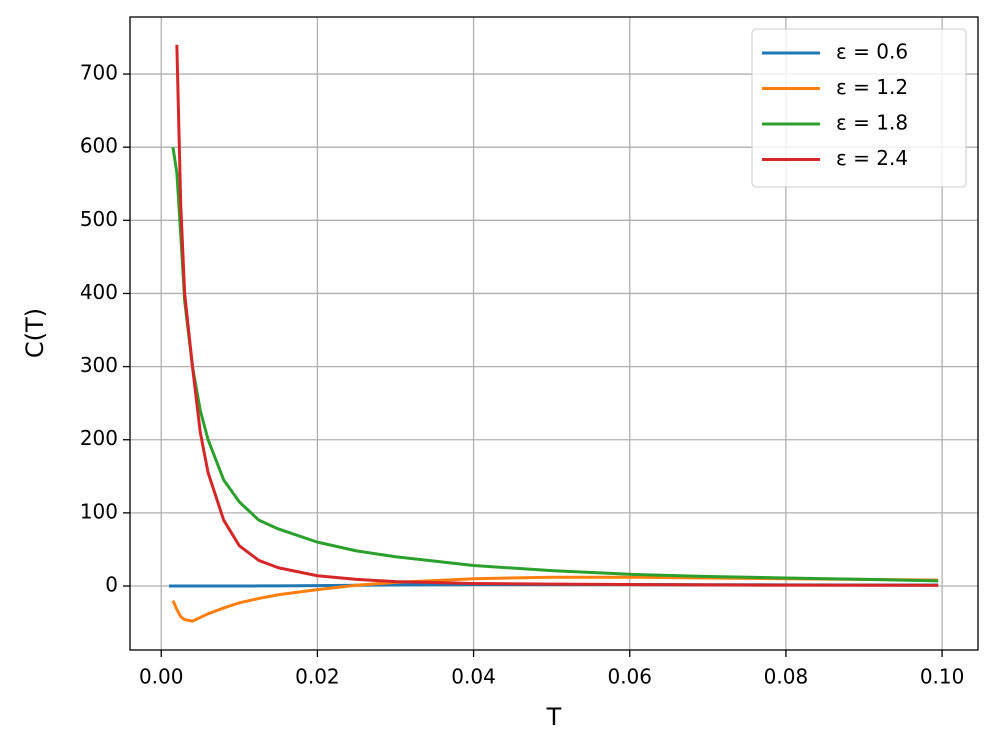 The height and width of the screenshot is (753, 996). Describe the element at coordinates (99, 73) in the screenshot. I see `y-tick-label: 700` at that location.